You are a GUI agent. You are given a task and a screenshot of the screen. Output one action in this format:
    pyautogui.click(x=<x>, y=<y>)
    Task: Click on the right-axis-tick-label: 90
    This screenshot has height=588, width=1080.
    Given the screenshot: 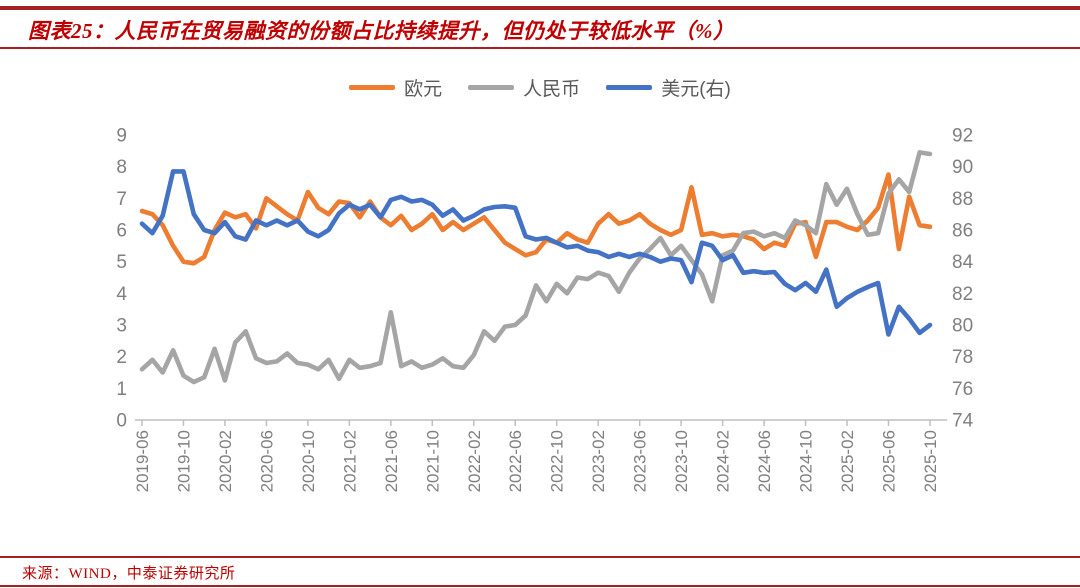 What is the action you would take?
    pyautogui.click(x=962, y=167)
    